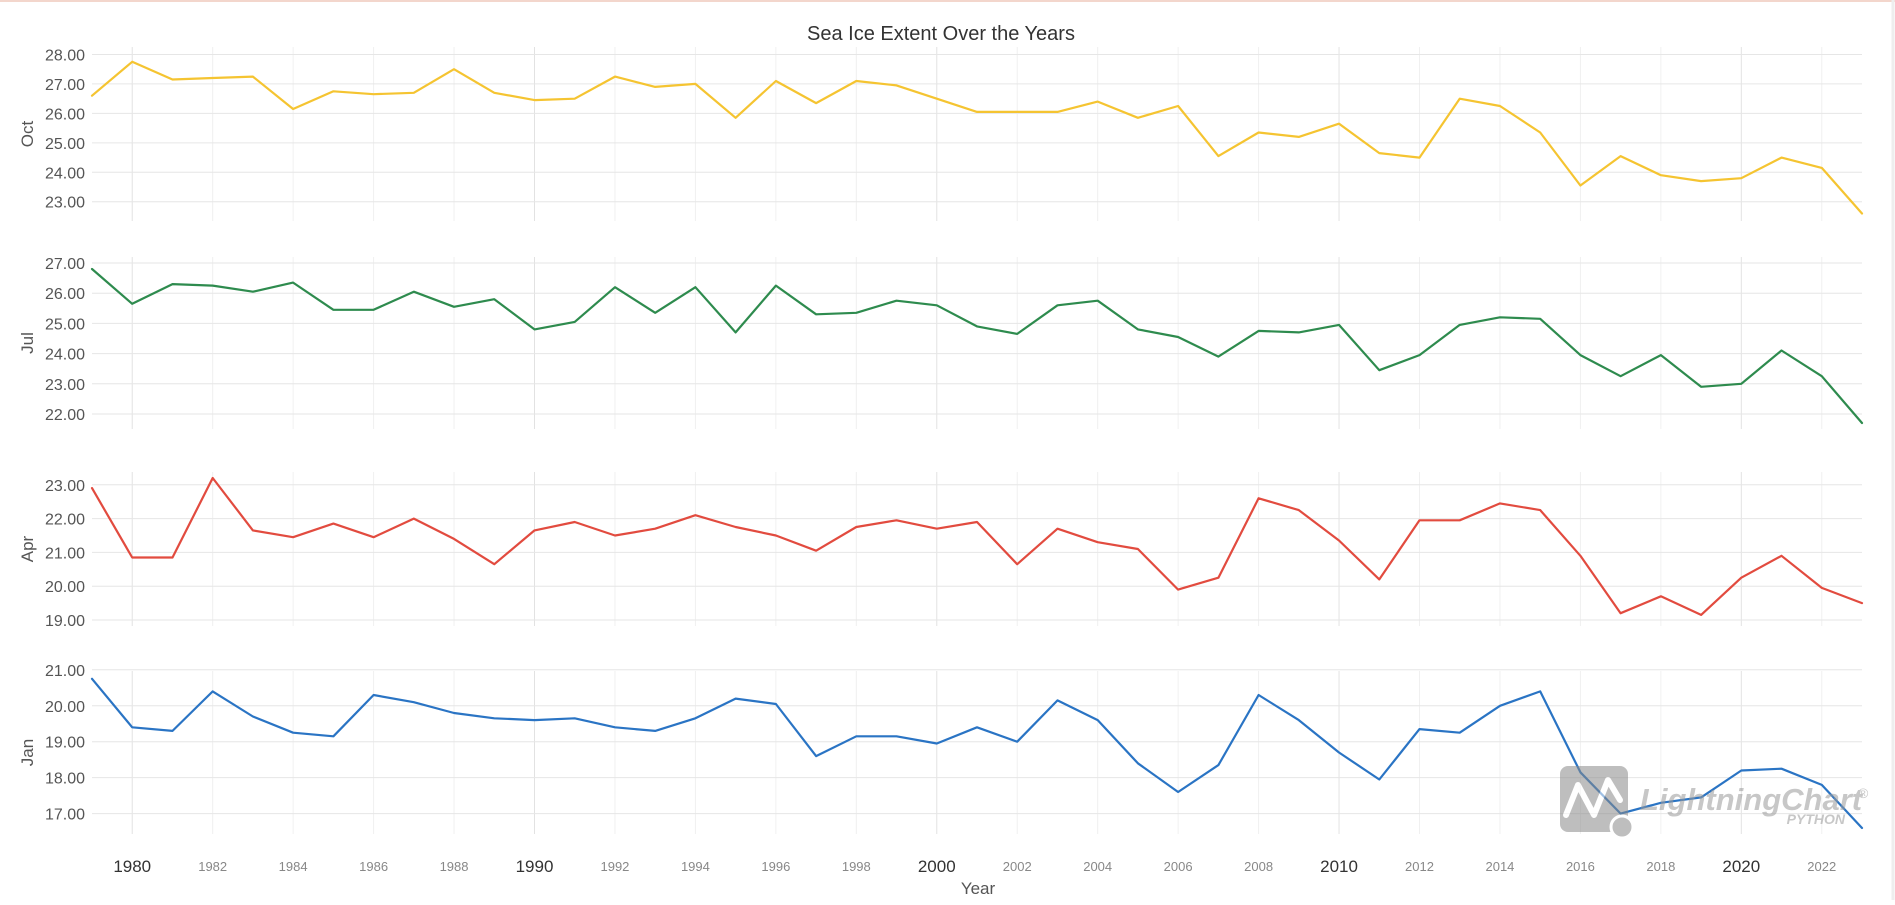 This screenshot has height=905, width=1895. What do you see at coordinates (1741, 866) in the screenshot?
I see `x-tick-label-major: 2020` at bounding box center [1741, 866].